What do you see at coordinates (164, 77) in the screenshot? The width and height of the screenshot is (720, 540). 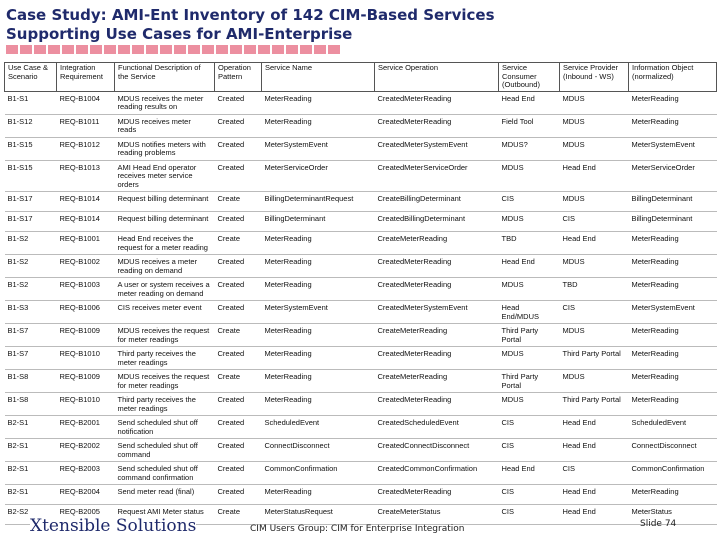 I see `column-header: Functional Description of the Service` at bounding box center [164, 77].